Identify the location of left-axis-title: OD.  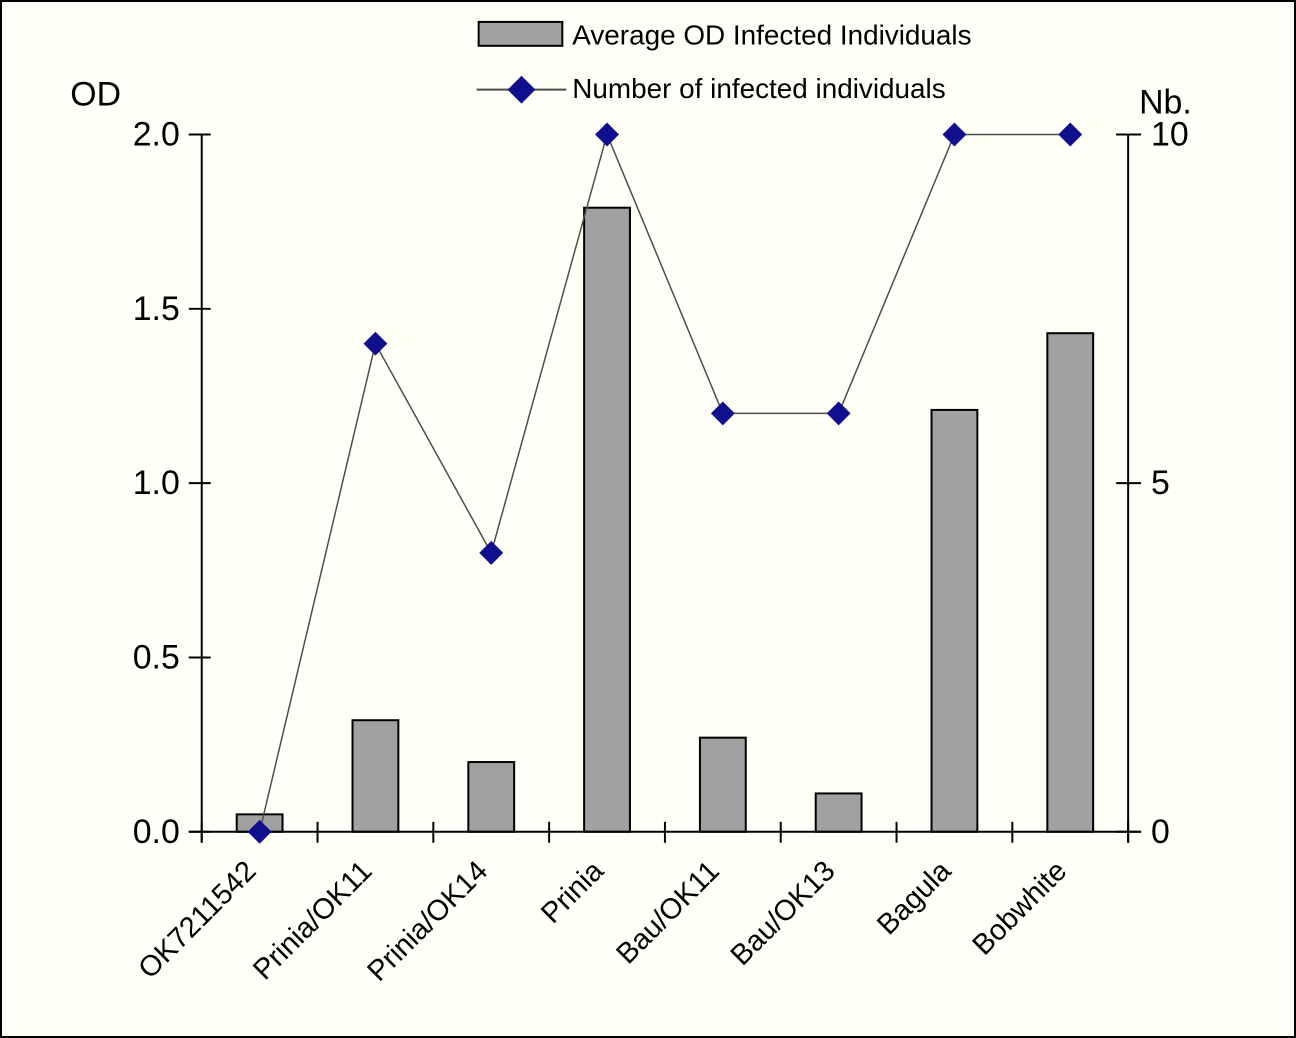
(95, 95).